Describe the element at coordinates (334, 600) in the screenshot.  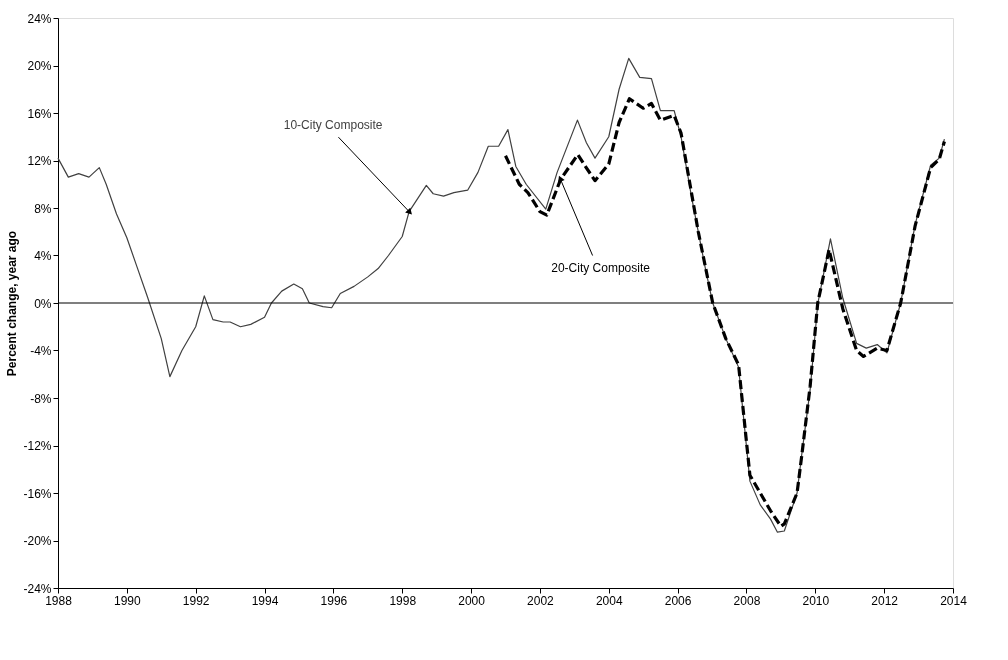
I see `x-tick-label: 1996` at that location.